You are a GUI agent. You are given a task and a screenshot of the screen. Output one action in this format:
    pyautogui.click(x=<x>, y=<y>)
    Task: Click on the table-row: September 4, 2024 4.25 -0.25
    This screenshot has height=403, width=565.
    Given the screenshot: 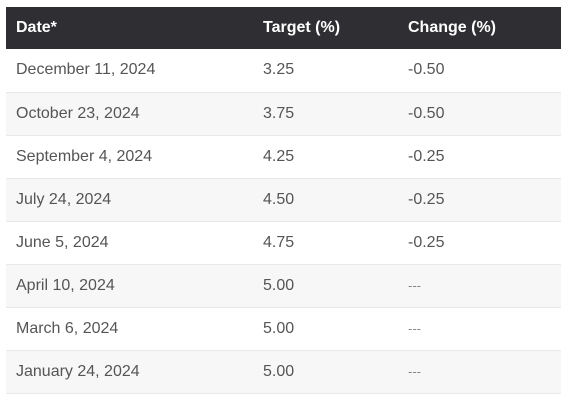 What is the action you would take?
    pyautogui.click(x=283, y=157)
    